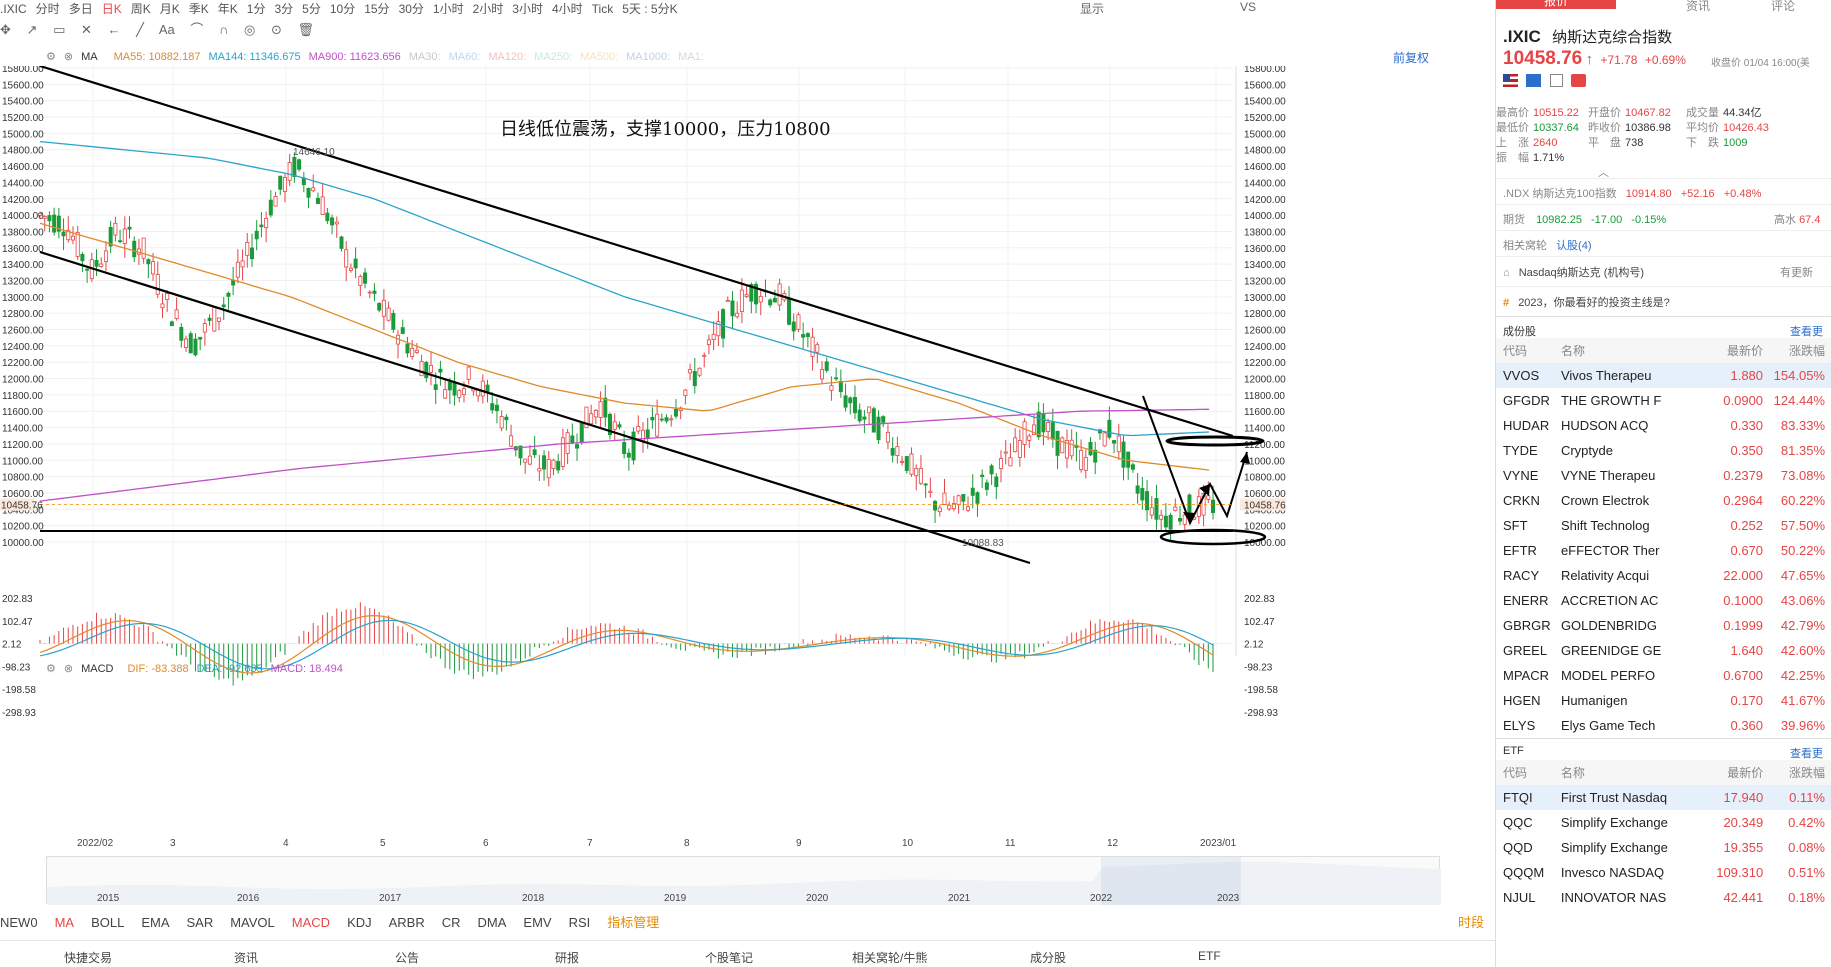  What do you see at coordinates (527, 8) in the screenshot?
I see `period-16: 3小时` at bounding box center [527, 8].